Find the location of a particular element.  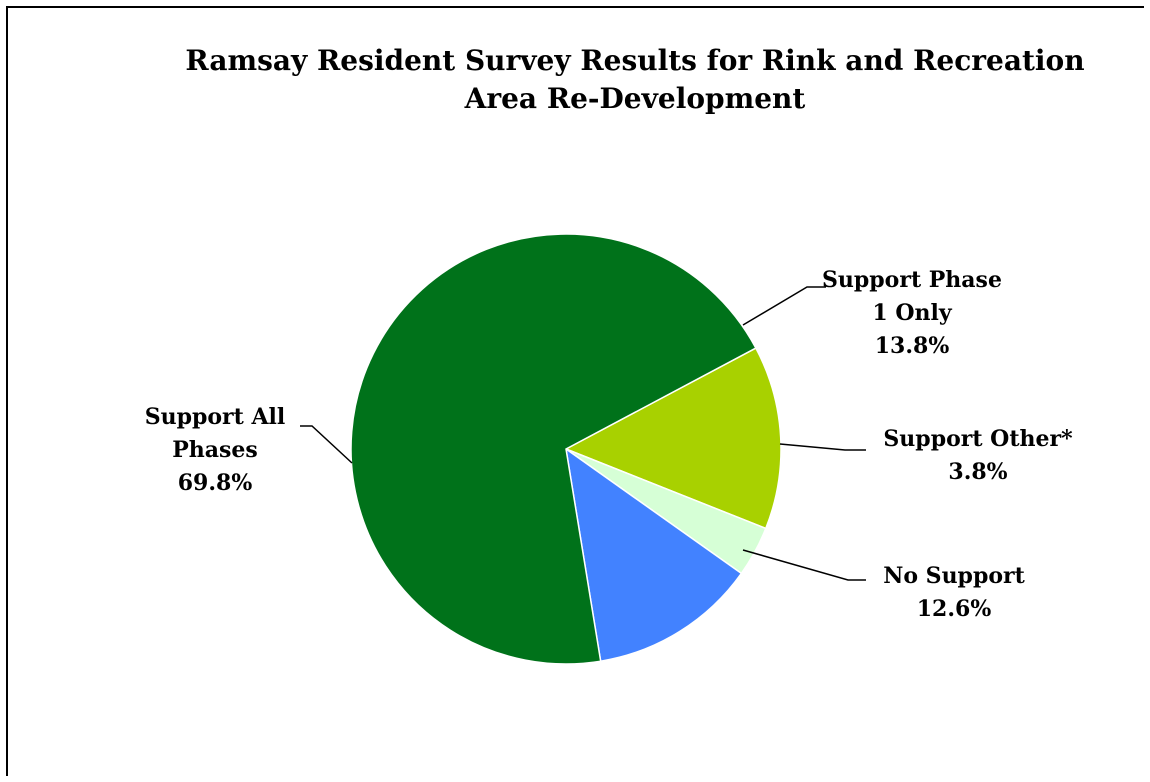

slice-support-phase-1-only is located at coordinates (673, 438).